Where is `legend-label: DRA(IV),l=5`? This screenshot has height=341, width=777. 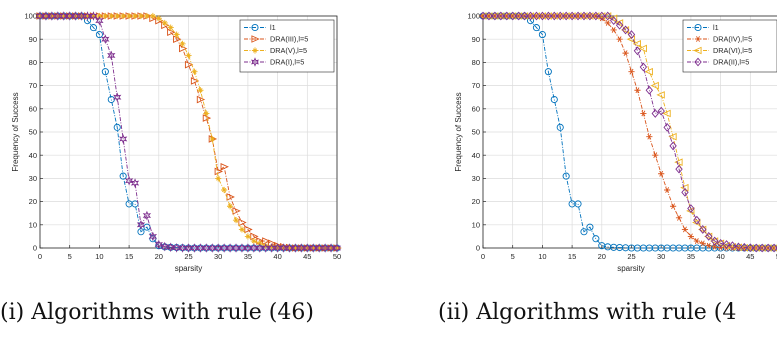
legend-label: DRA(IV),l=5 is located at coordinates (732, 39).